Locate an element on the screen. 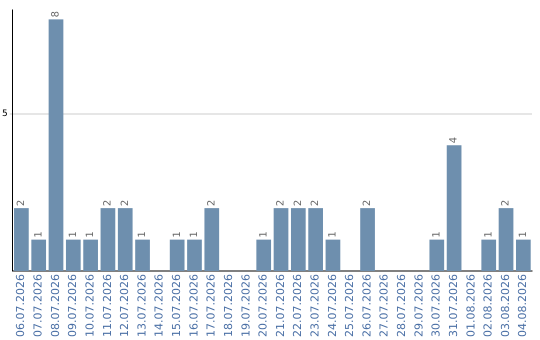 This screenshot has height=340, width=540. x-tick-label: 21.07.2026 is located at coordinates (280, 306).